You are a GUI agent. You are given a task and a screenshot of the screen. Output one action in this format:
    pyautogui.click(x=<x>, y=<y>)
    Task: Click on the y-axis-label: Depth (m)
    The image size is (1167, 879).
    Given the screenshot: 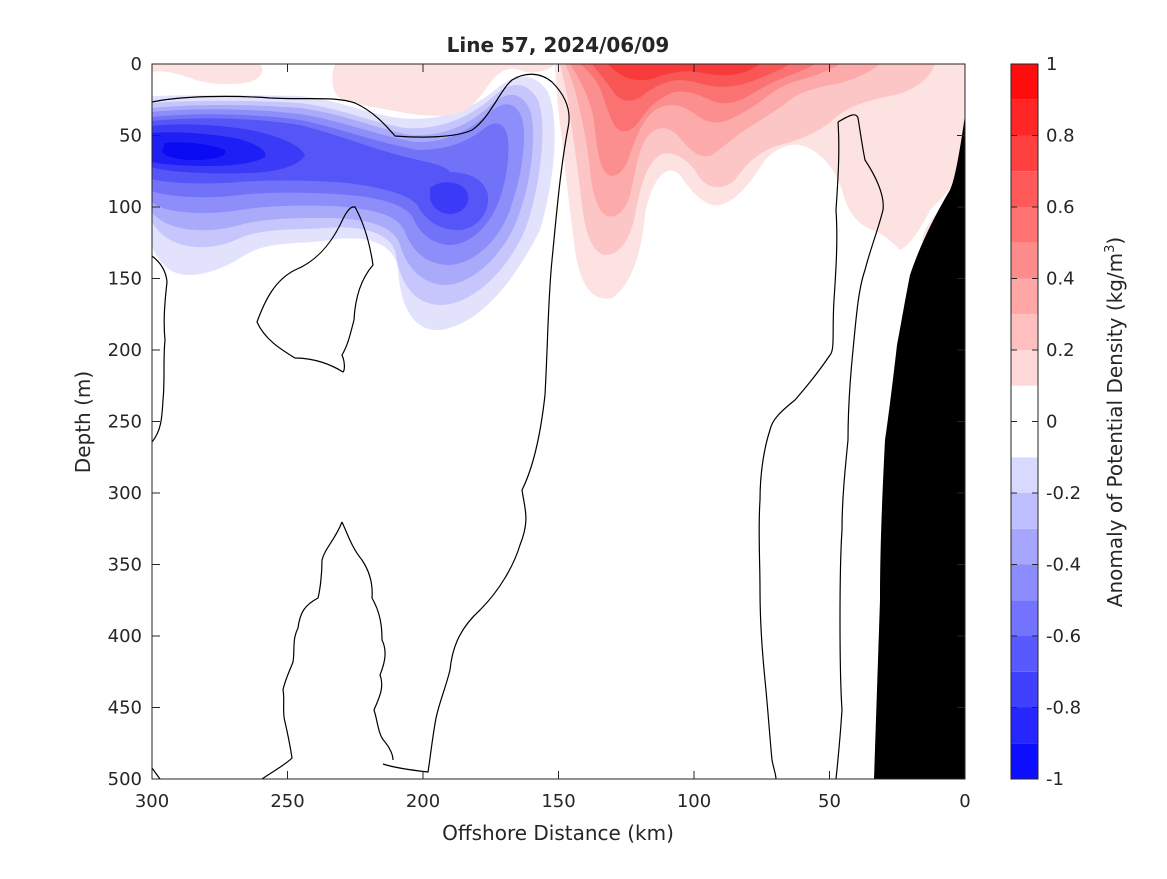 What is the action you would take?
    pyautogui.click(x=83, y=422)
    